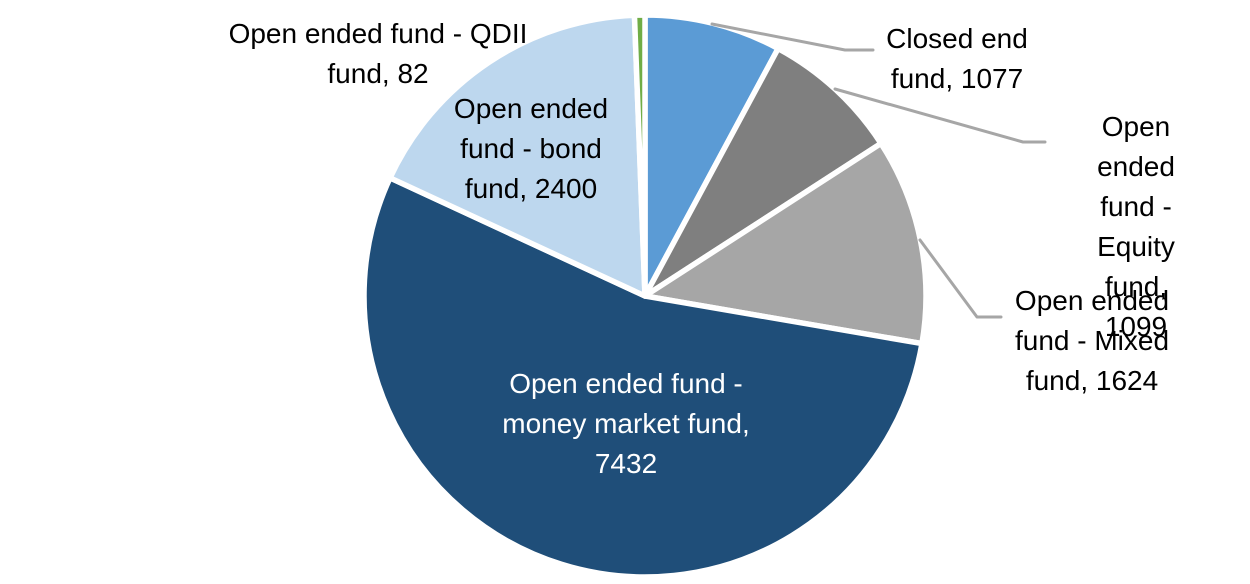 The image size is (1250, 584). I want to click on pie-slice-open-ended-qdii-fund, so click(639, 155).